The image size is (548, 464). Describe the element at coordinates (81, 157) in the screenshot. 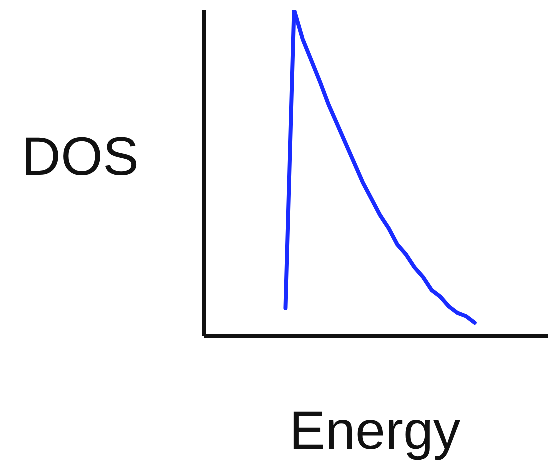

I see `y-axis-title: DOS` at that location.